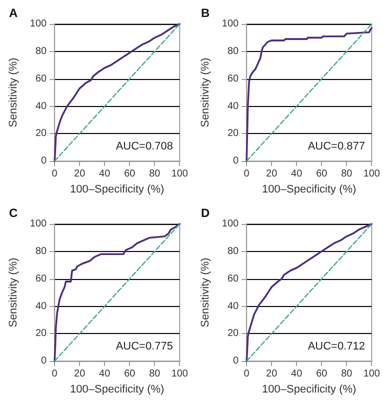 This screenshot has height=401, width=383. Describe the element at coordinates (13, 213) in the screenshot. I see `chart-title: C` at that location.